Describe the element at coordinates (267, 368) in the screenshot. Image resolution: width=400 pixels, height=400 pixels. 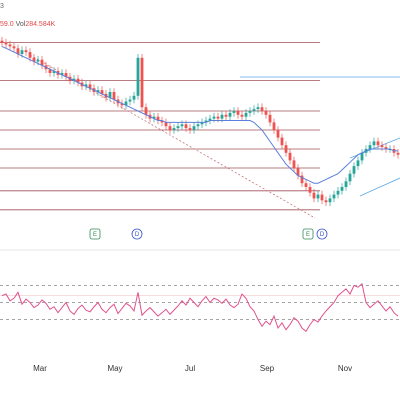
I see `month-tick-3: Sep` at that location.